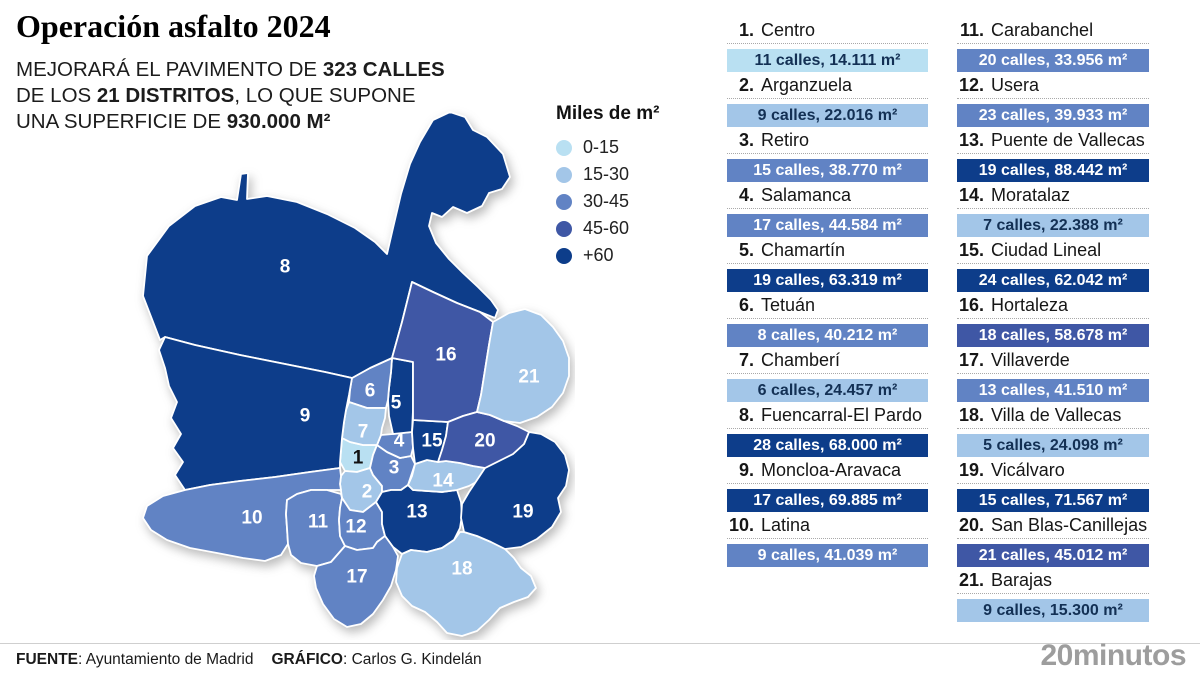 The height and width of the screenshot is (675, 1200). I want to click on district-number: 3., so click(746, 140).